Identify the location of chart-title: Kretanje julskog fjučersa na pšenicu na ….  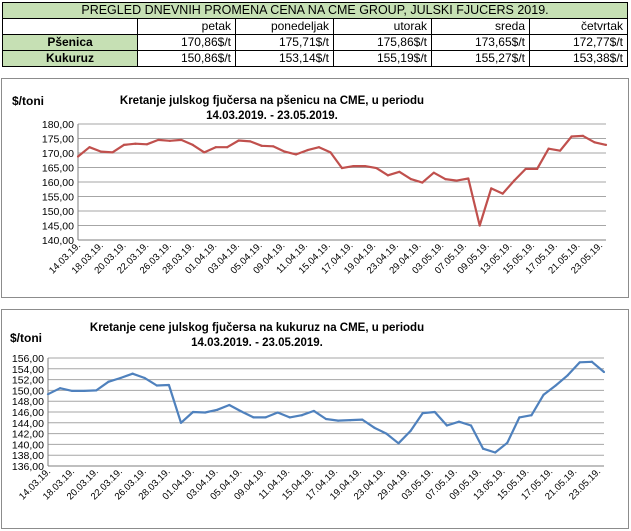
(272, 101).